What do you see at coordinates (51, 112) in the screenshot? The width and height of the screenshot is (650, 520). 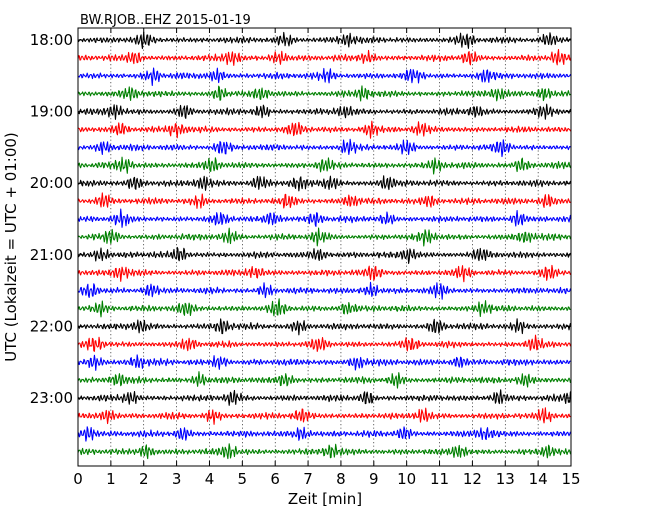 I see `y-tick-label: 19:00` at bounding box center [51, 112].